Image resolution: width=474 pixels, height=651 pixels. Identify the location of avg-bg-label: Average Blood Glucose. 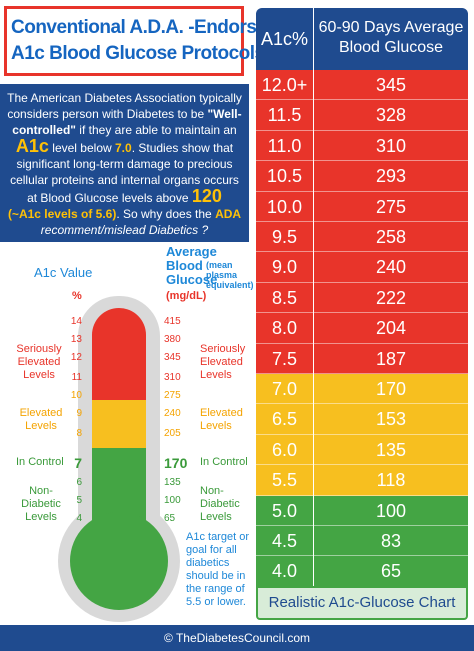
(192, 265).